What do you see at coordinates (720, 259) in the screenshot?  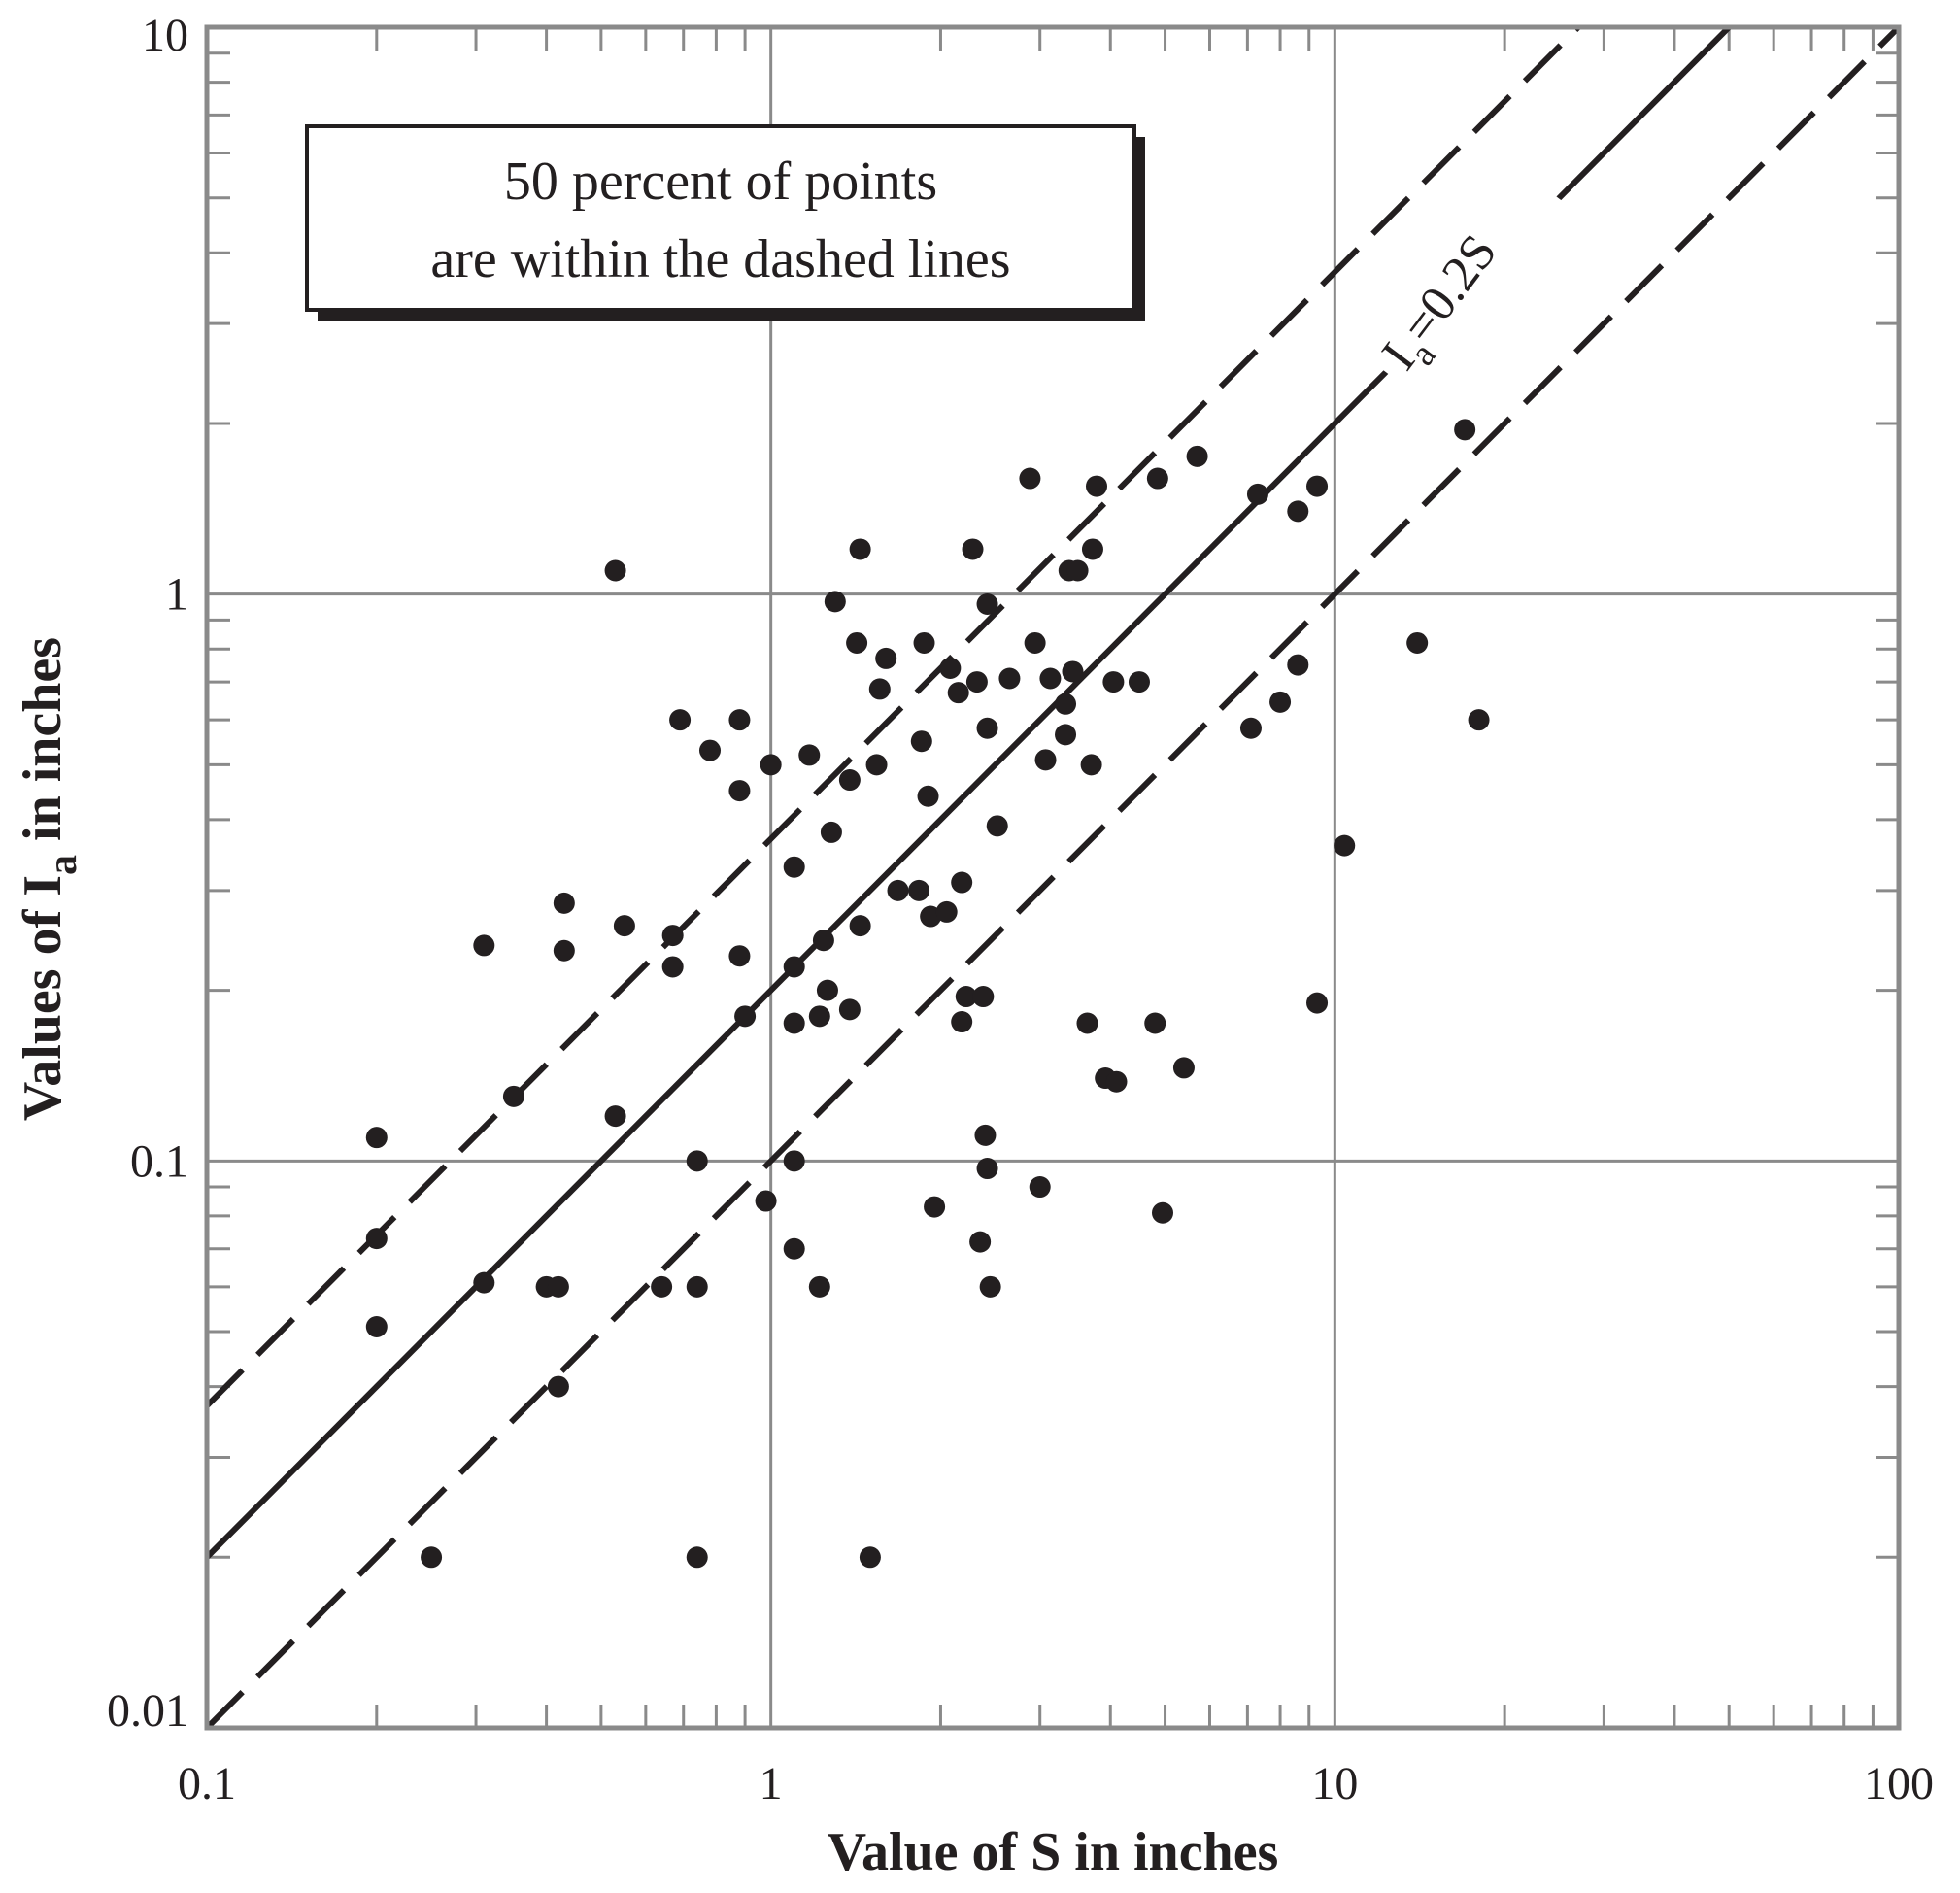 I see `annotation-line-2: are within the dashed lines` at bounding box center [720, 259].